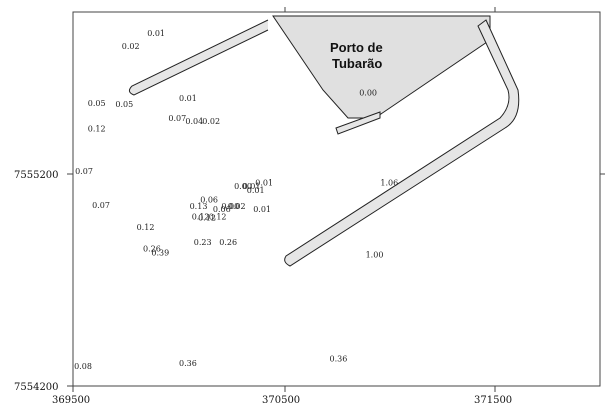 The image size is (605, 408). What do you see at coordinates (203, 242) in the screenshot?
I see `sample-value-label: 0.23` at bounding box center [203, 242].